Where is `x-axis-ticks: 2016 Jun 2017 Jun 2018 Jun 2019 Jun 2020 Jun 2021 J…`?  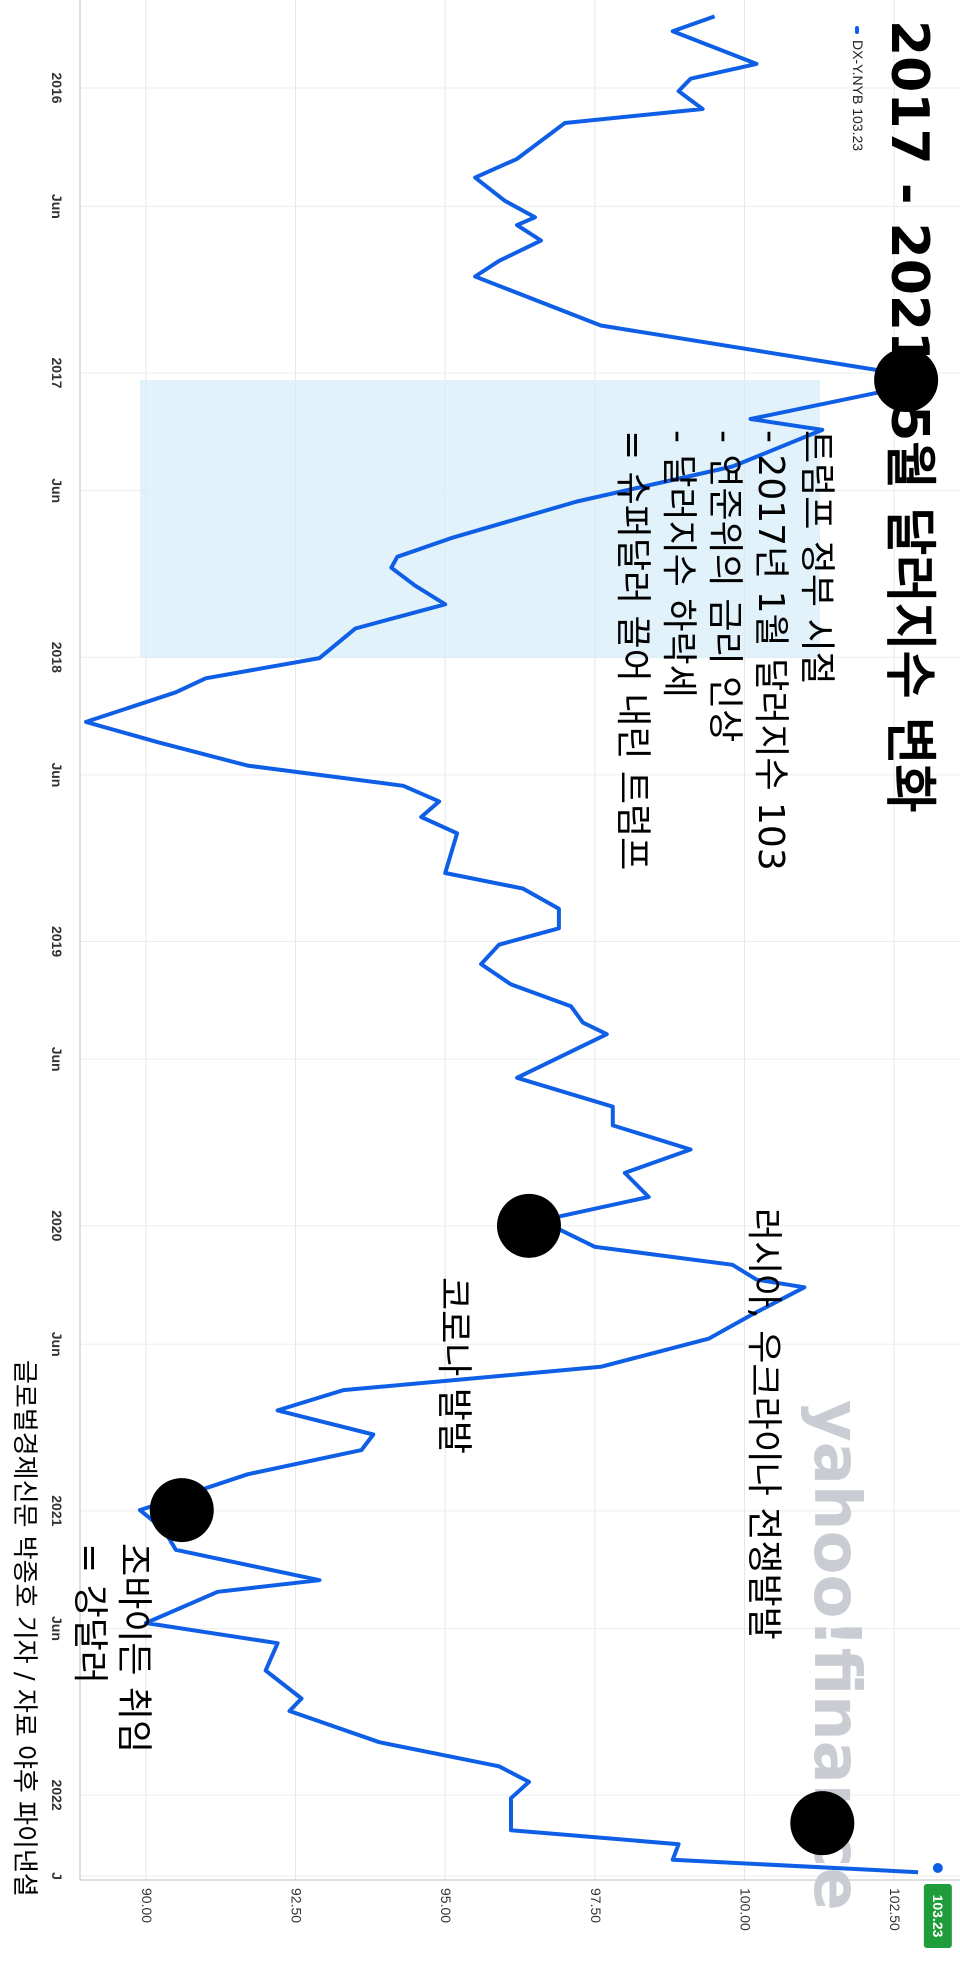 x-axis-ticks: 2016 Jun 2017 Jun 2018 Jun 2019 Jun 2020 Jun 2021 J… is located at coordinates (57, 975).